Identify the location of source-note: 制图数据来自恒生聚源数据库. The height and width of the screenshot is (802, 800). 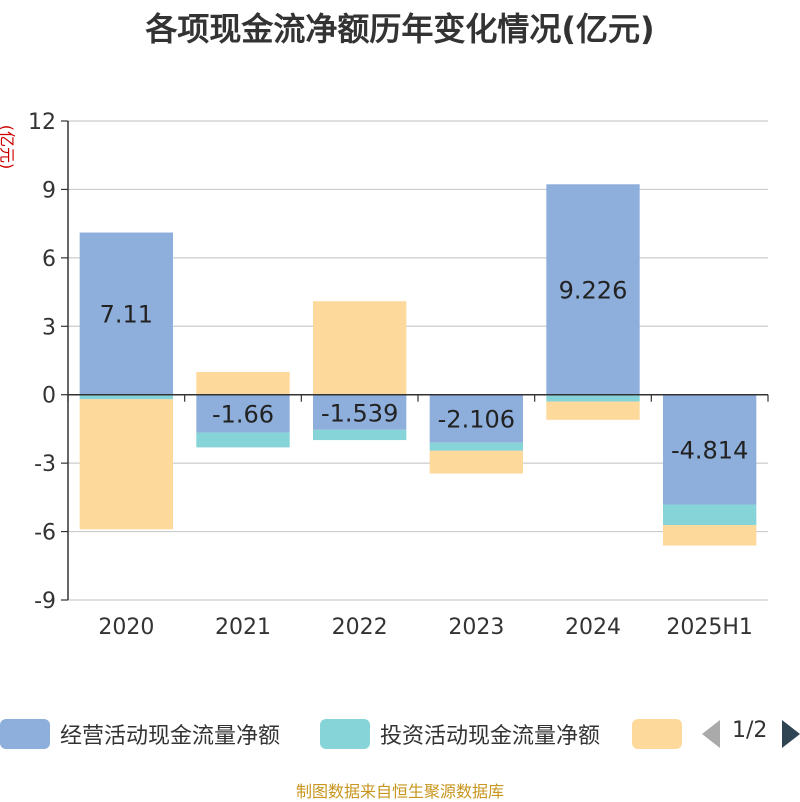
(399, 791).